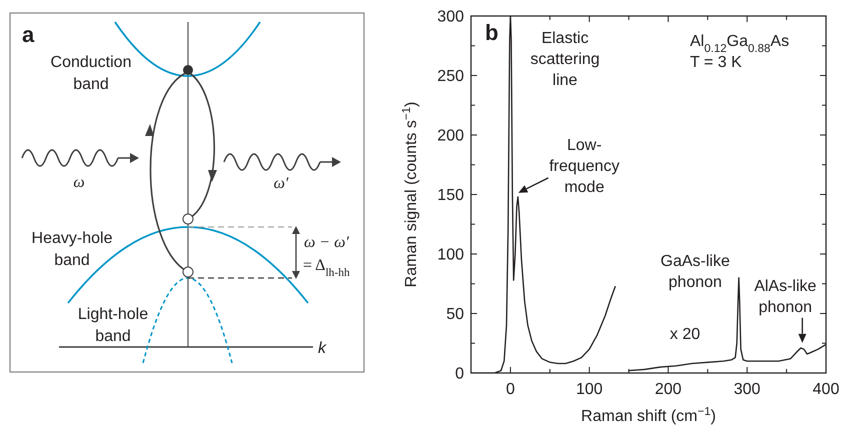 The height and width of the screenshot is (432, 843). What do you see at coordinates (327, 242) in the screenshot?
I see `text: ω − ω′` at bounding box center [327, 242].